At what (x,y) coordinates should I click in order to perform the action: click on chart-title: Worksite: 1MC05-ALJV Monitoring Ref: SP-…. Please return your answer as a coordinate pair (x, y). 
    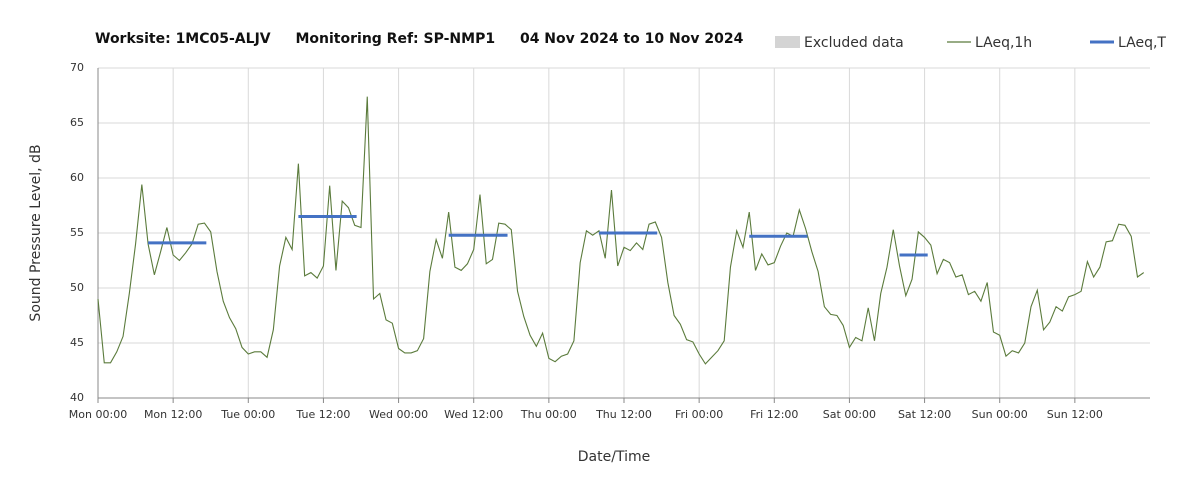
    Looking at the image, I should click on (419, 39).